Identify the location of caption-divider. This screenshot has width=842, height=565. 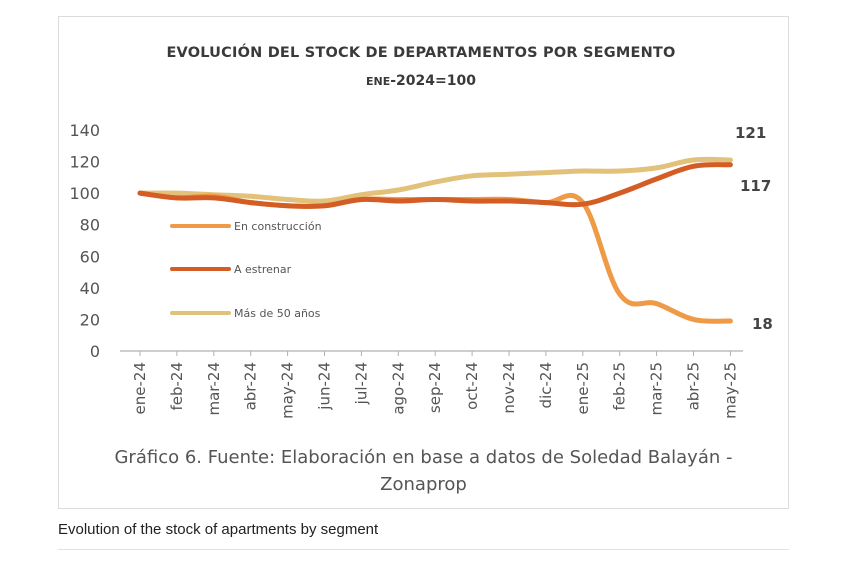
(423, 549).